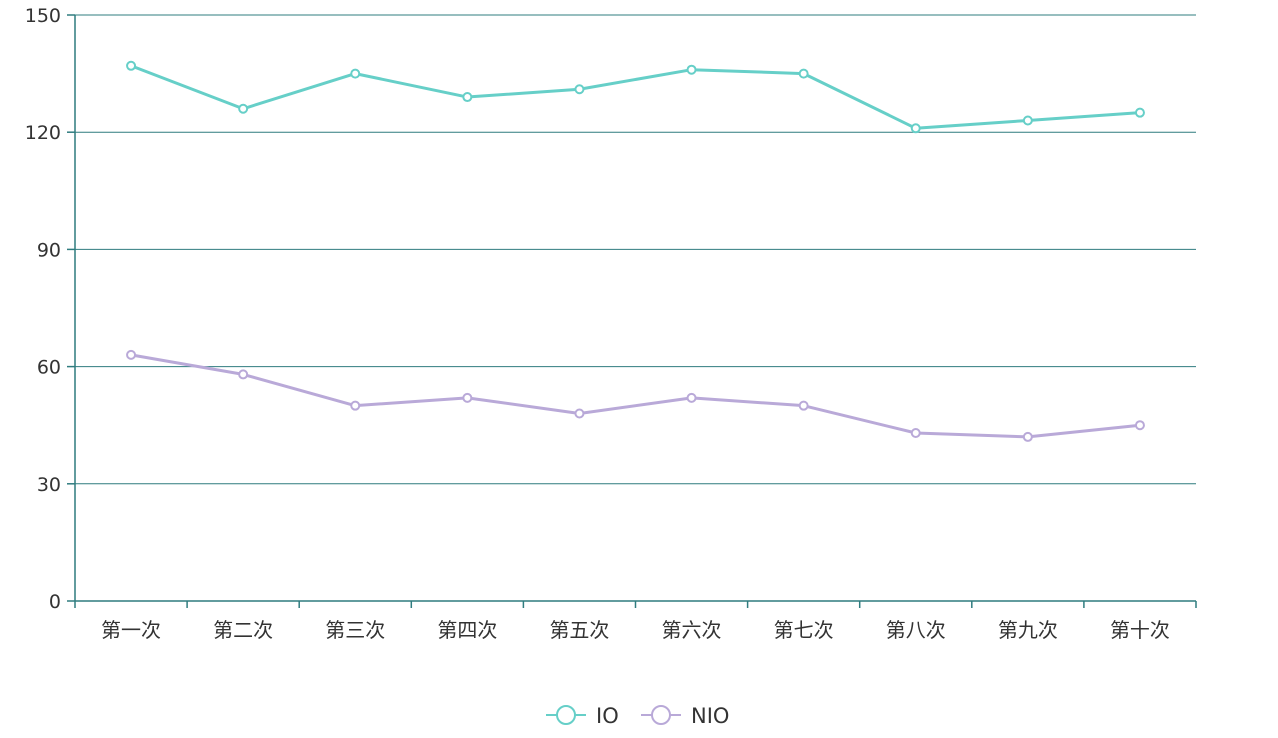 This screenshot has width=1278, height=738. What do you see at coordinates (804, 630) in the screenshot?
I see `x-tick-label: 第七次` at bounding box center [804, 630].